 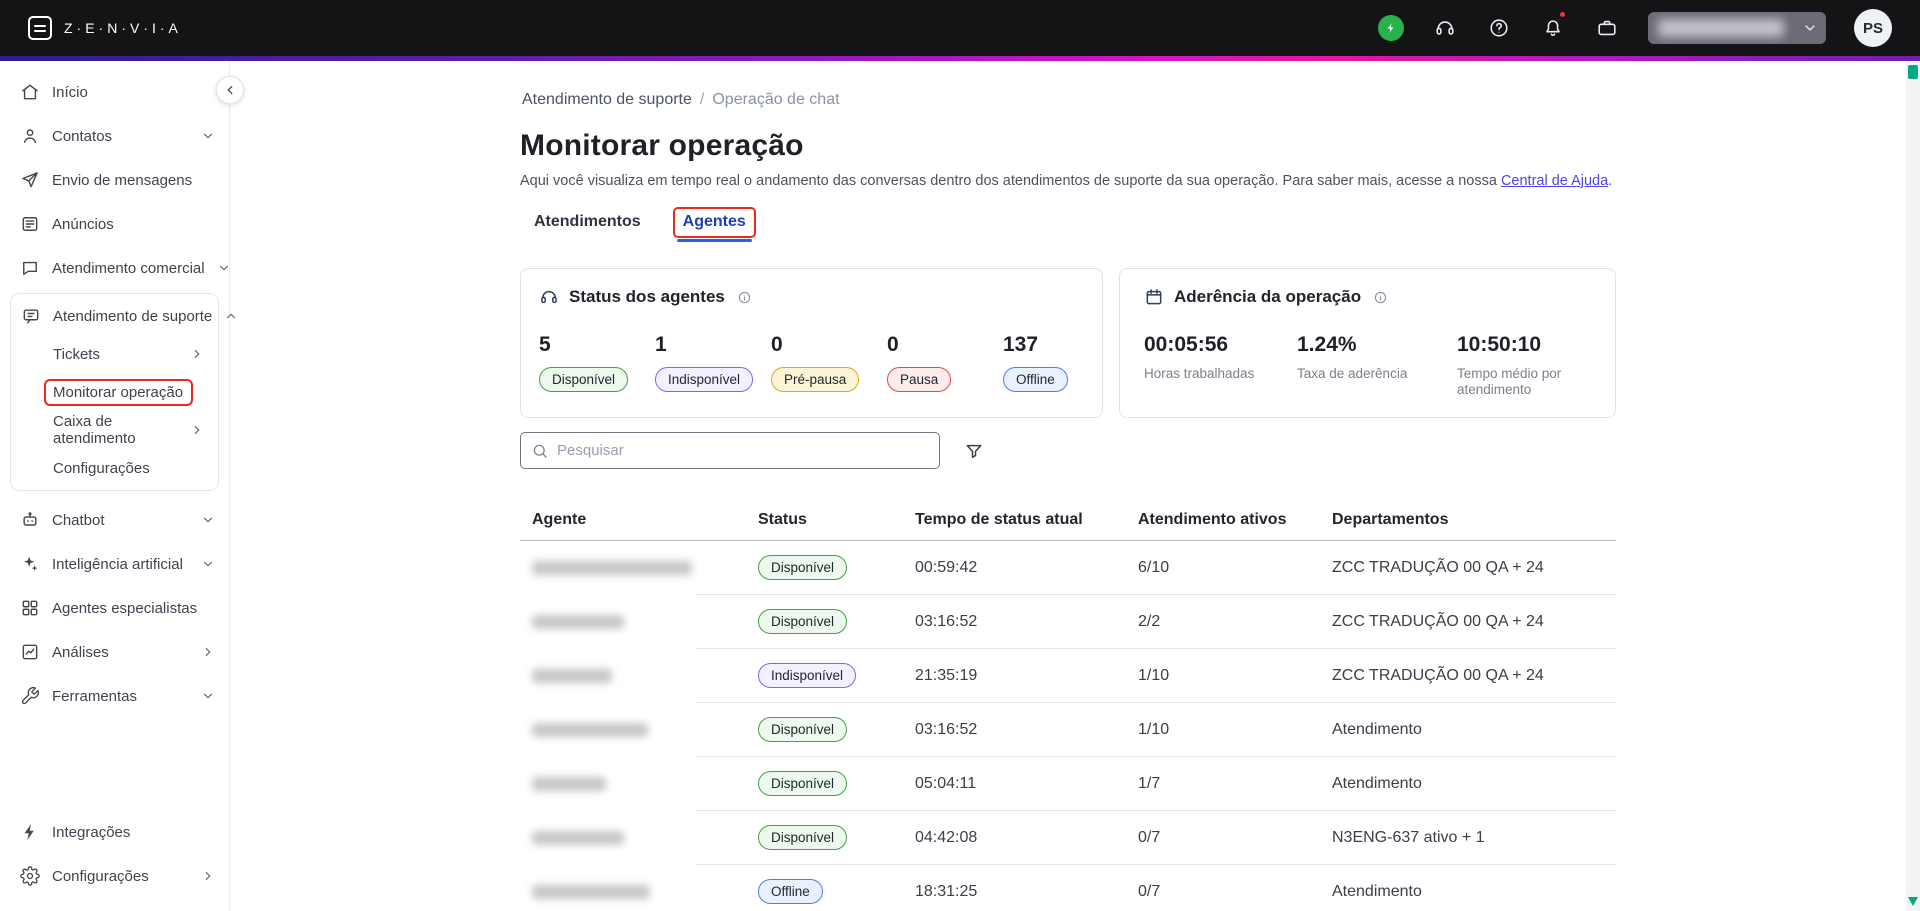 I want to click on sidebar-item-label: Monitorar operação, so click(x=118, y=392).